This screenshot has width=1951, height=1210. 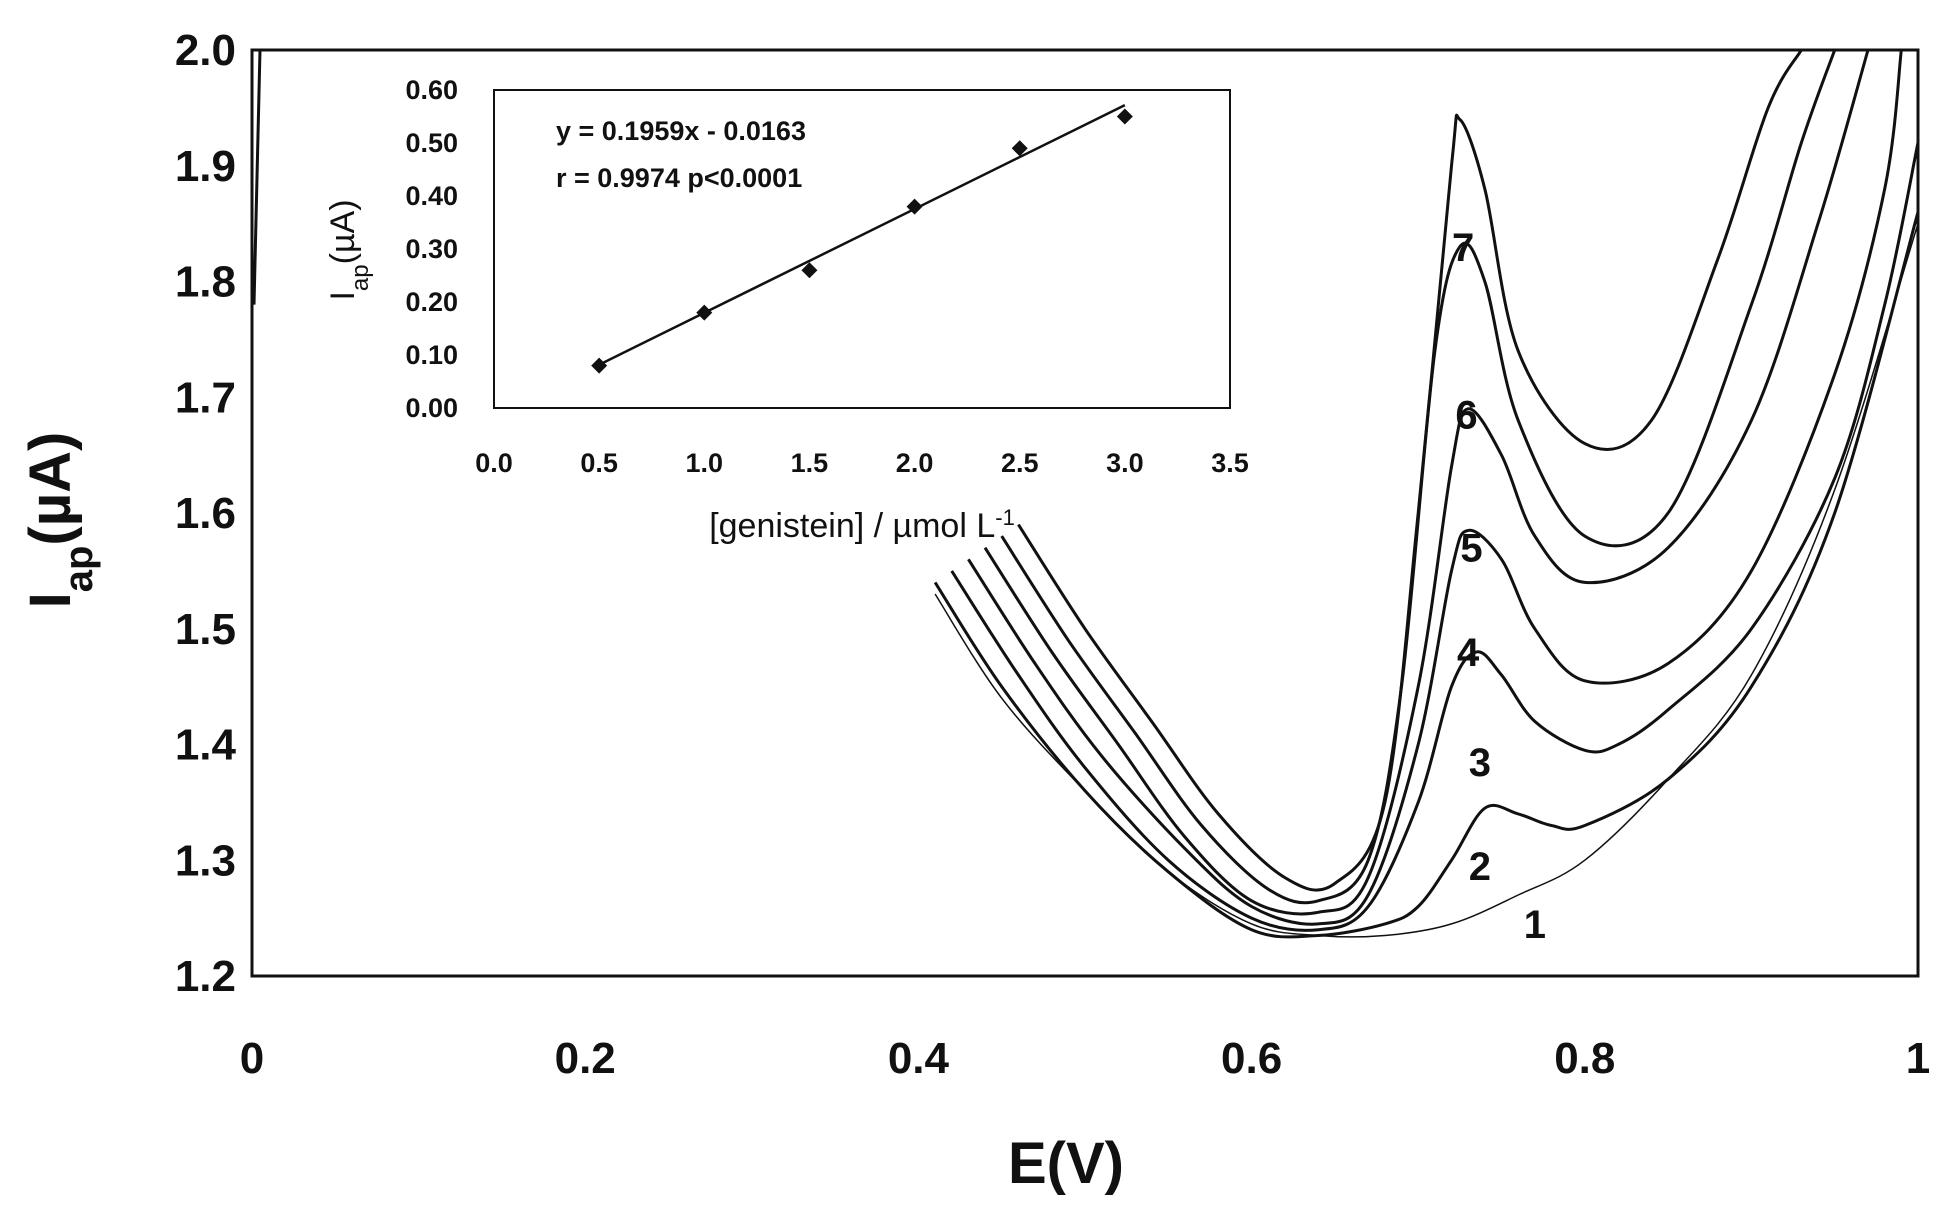 I want to click on main-y-tick-label: 1.8, so click(x=205, y=282).